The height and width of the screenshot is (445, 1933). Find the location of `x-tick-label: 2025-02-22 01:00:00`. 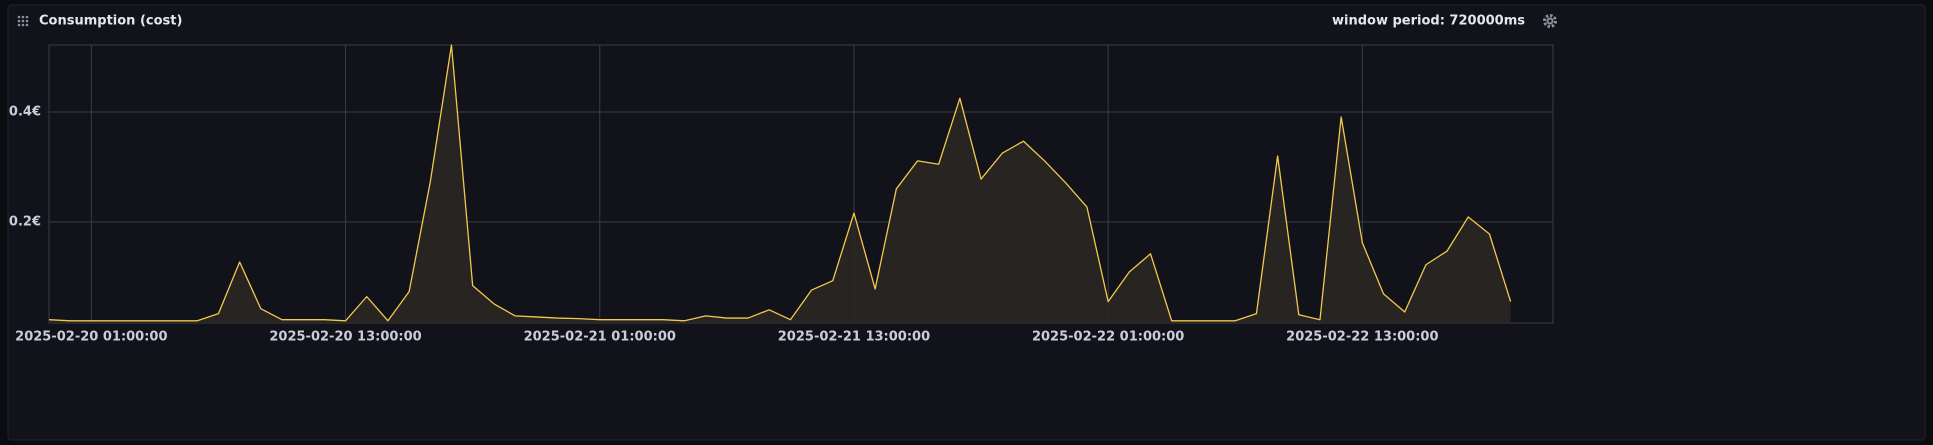

x-tick-label: 2025-02-22 01:00:00 is located at coordinates (1108, 337).